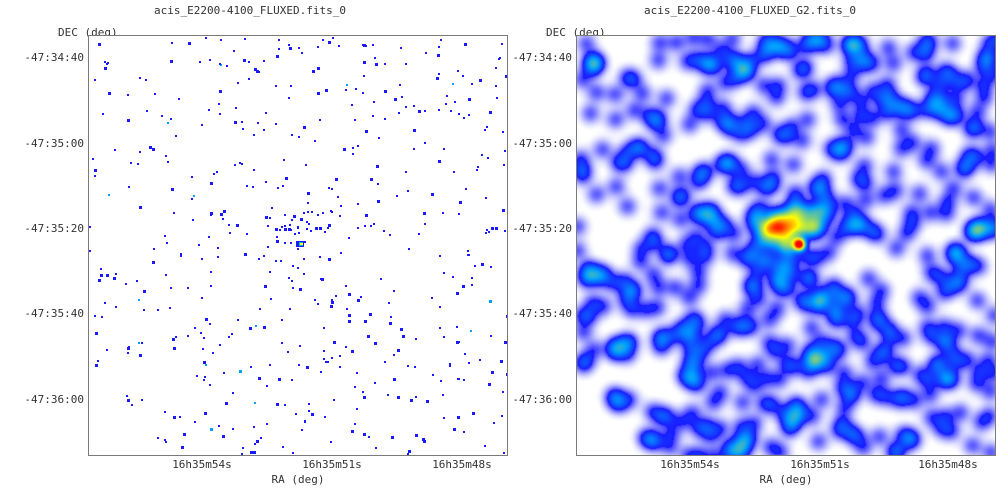  I want to click on chart-title: acis_E2200-4100_FLUXED_G2.fits_0, so click(750, 10).